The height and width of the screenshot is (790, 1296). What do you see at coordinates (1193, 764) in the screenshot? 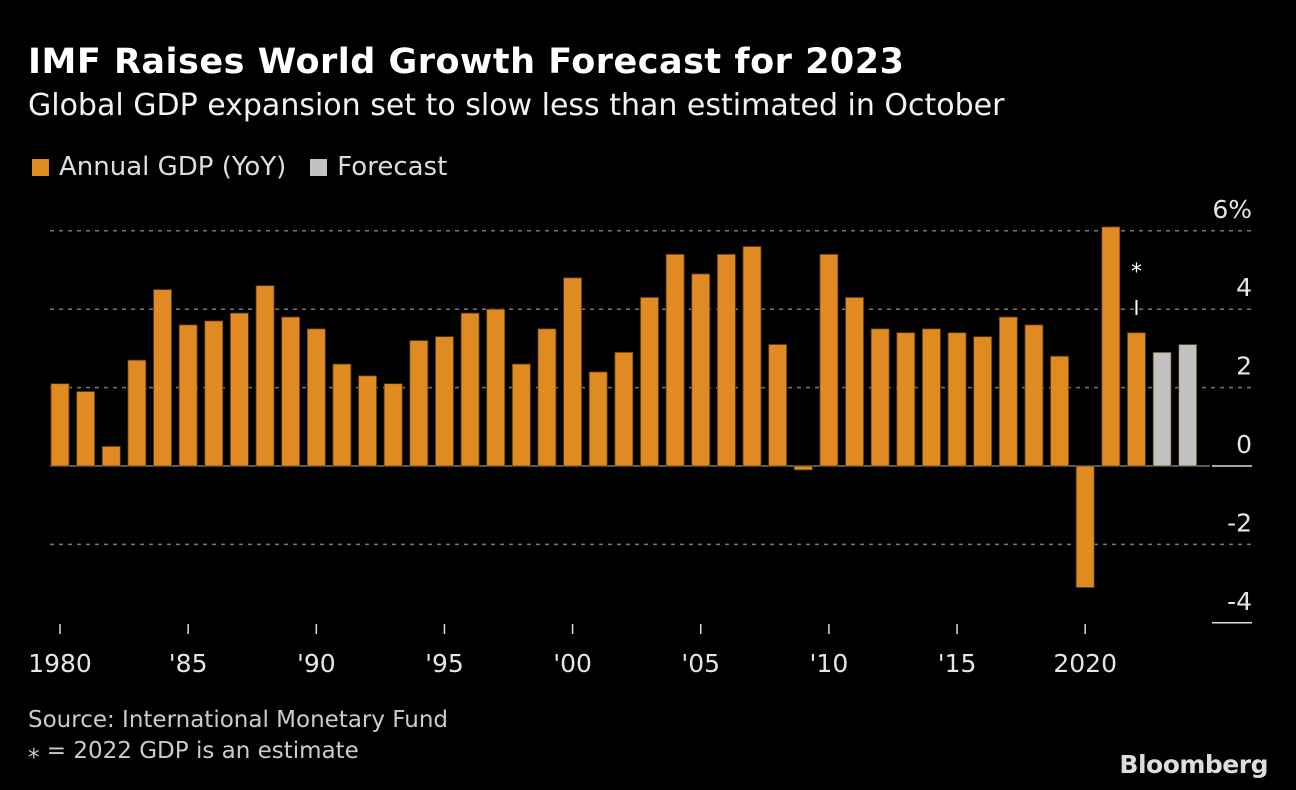
I see `bloomberg-logo: Bloomberg` at bounding box center [1193, 764].